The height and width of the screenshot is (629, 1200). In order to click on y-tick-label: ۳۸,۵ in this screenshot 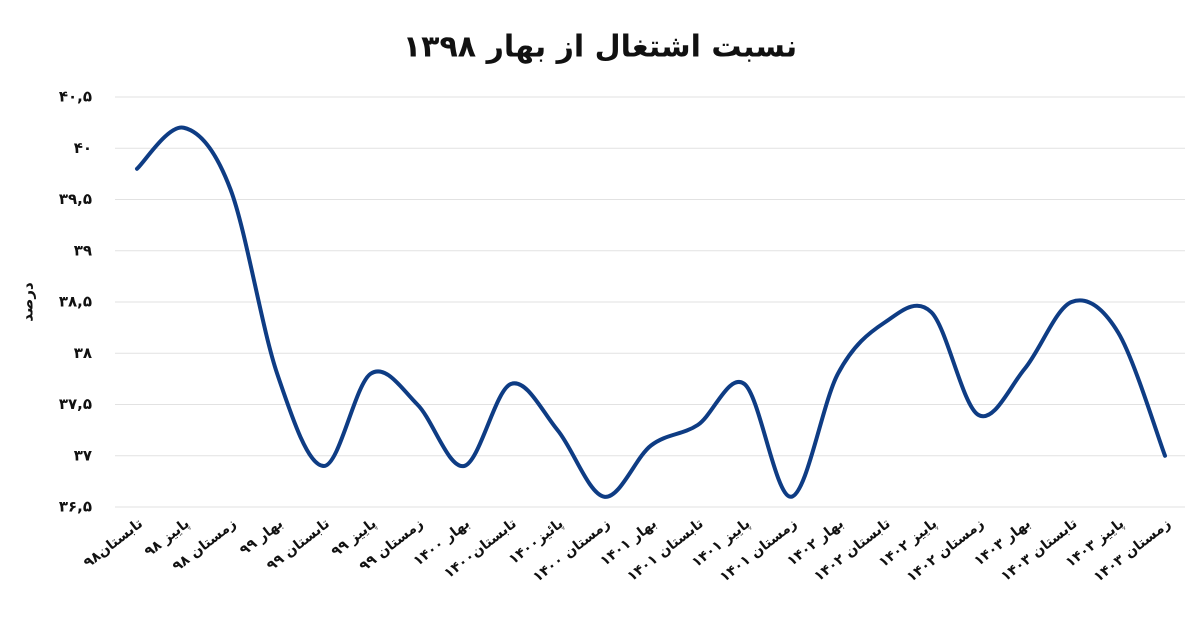, I will do `click(75, 302)`.